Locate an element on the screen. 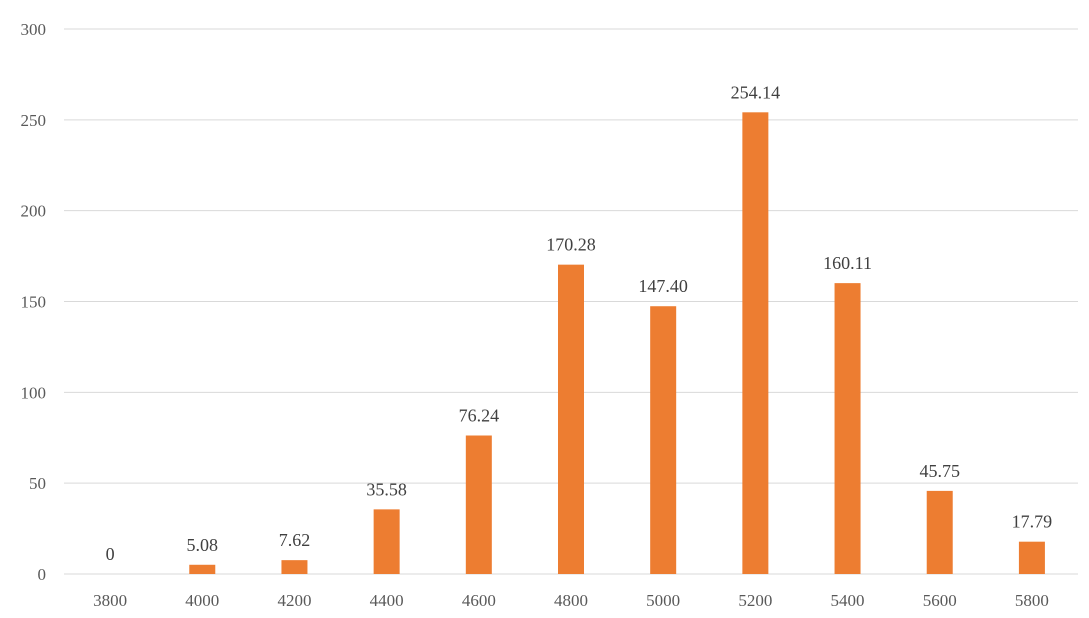 This screenshot has height=618, width=1089. y-tick-label: 150 is located at coordinates (34, 302).